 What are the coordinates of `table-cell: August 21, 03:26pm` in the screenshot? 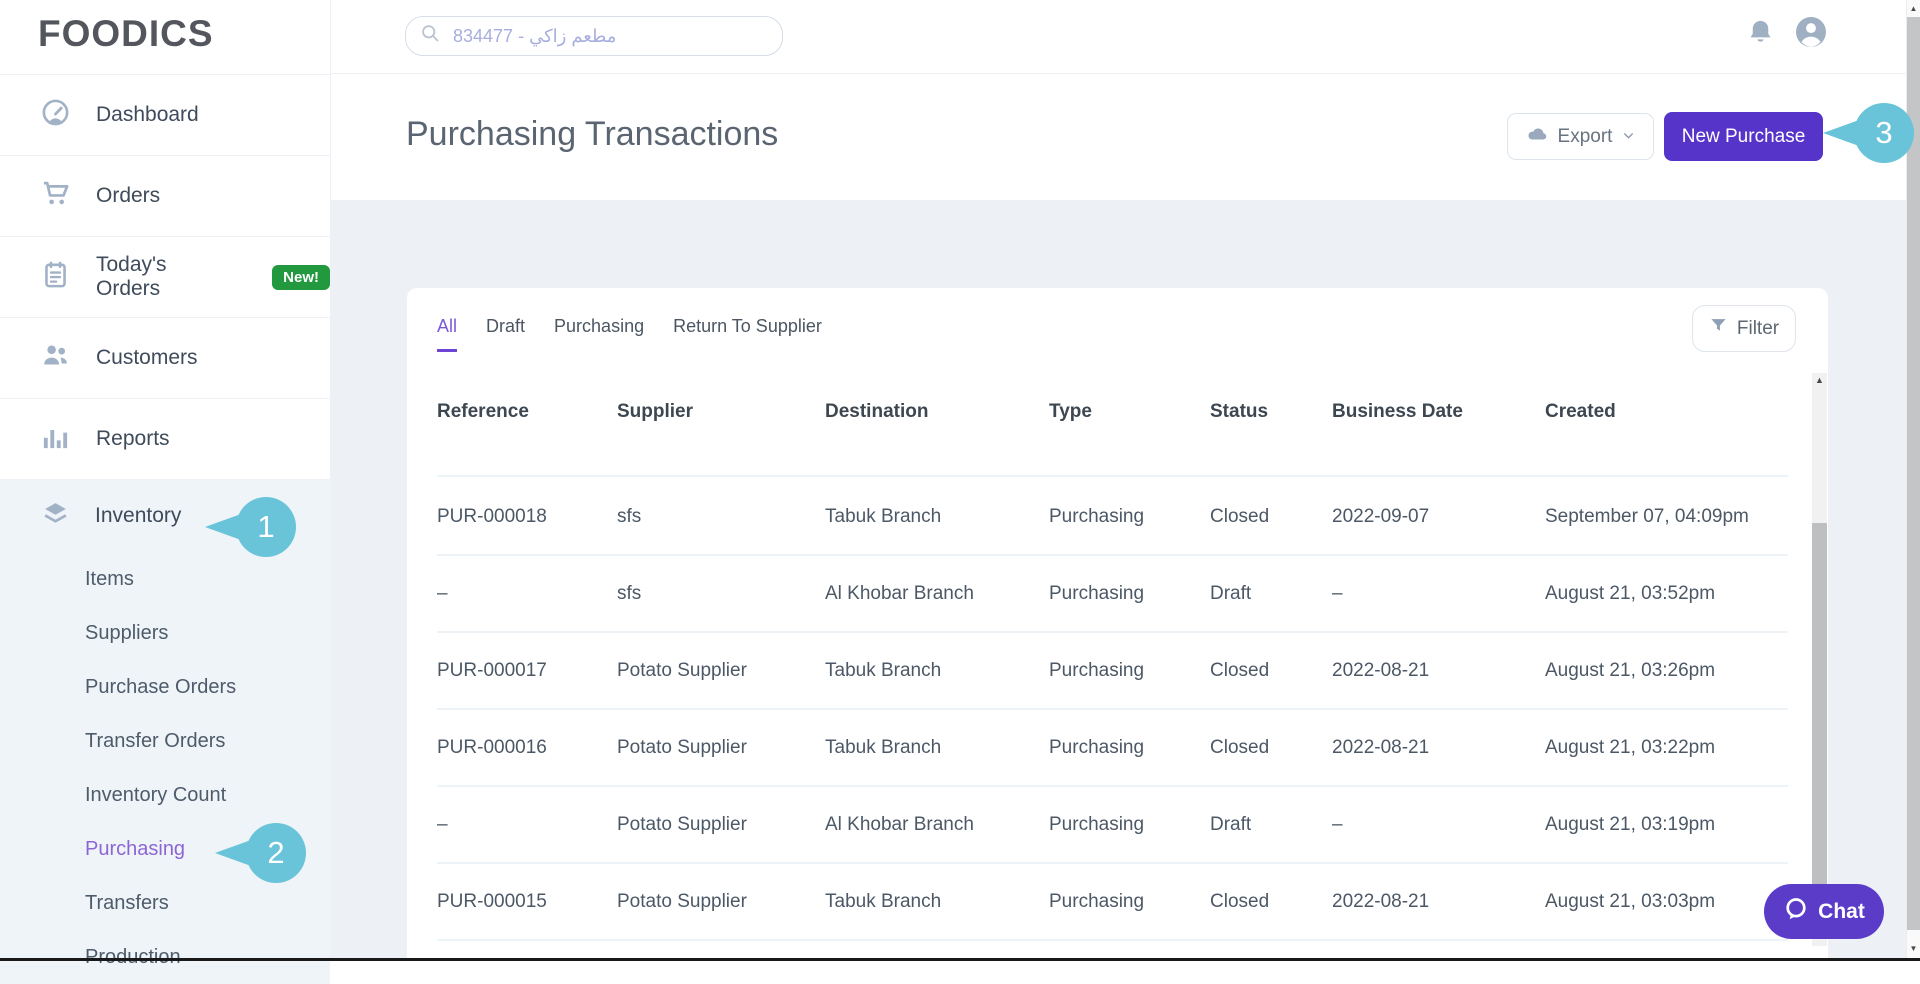 It's located at (1630, 670).